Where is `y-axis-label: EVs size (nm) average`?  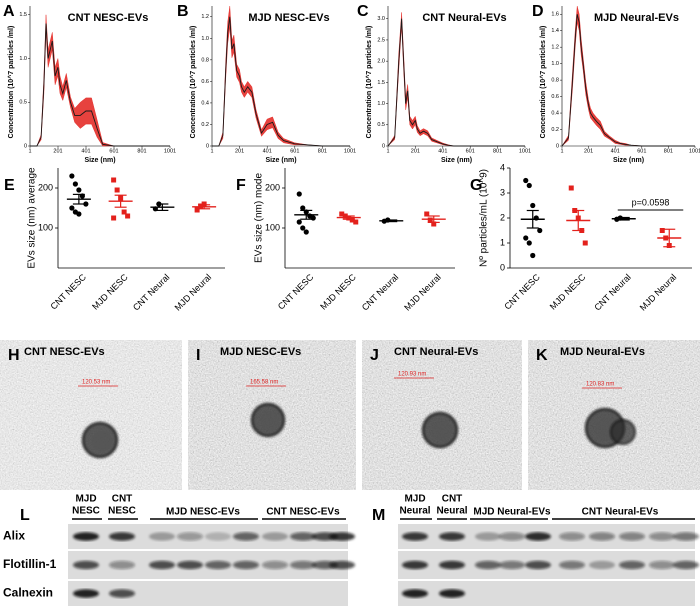
y-axis-label: EVs size (nm) average is located at coordinates (32, 218).